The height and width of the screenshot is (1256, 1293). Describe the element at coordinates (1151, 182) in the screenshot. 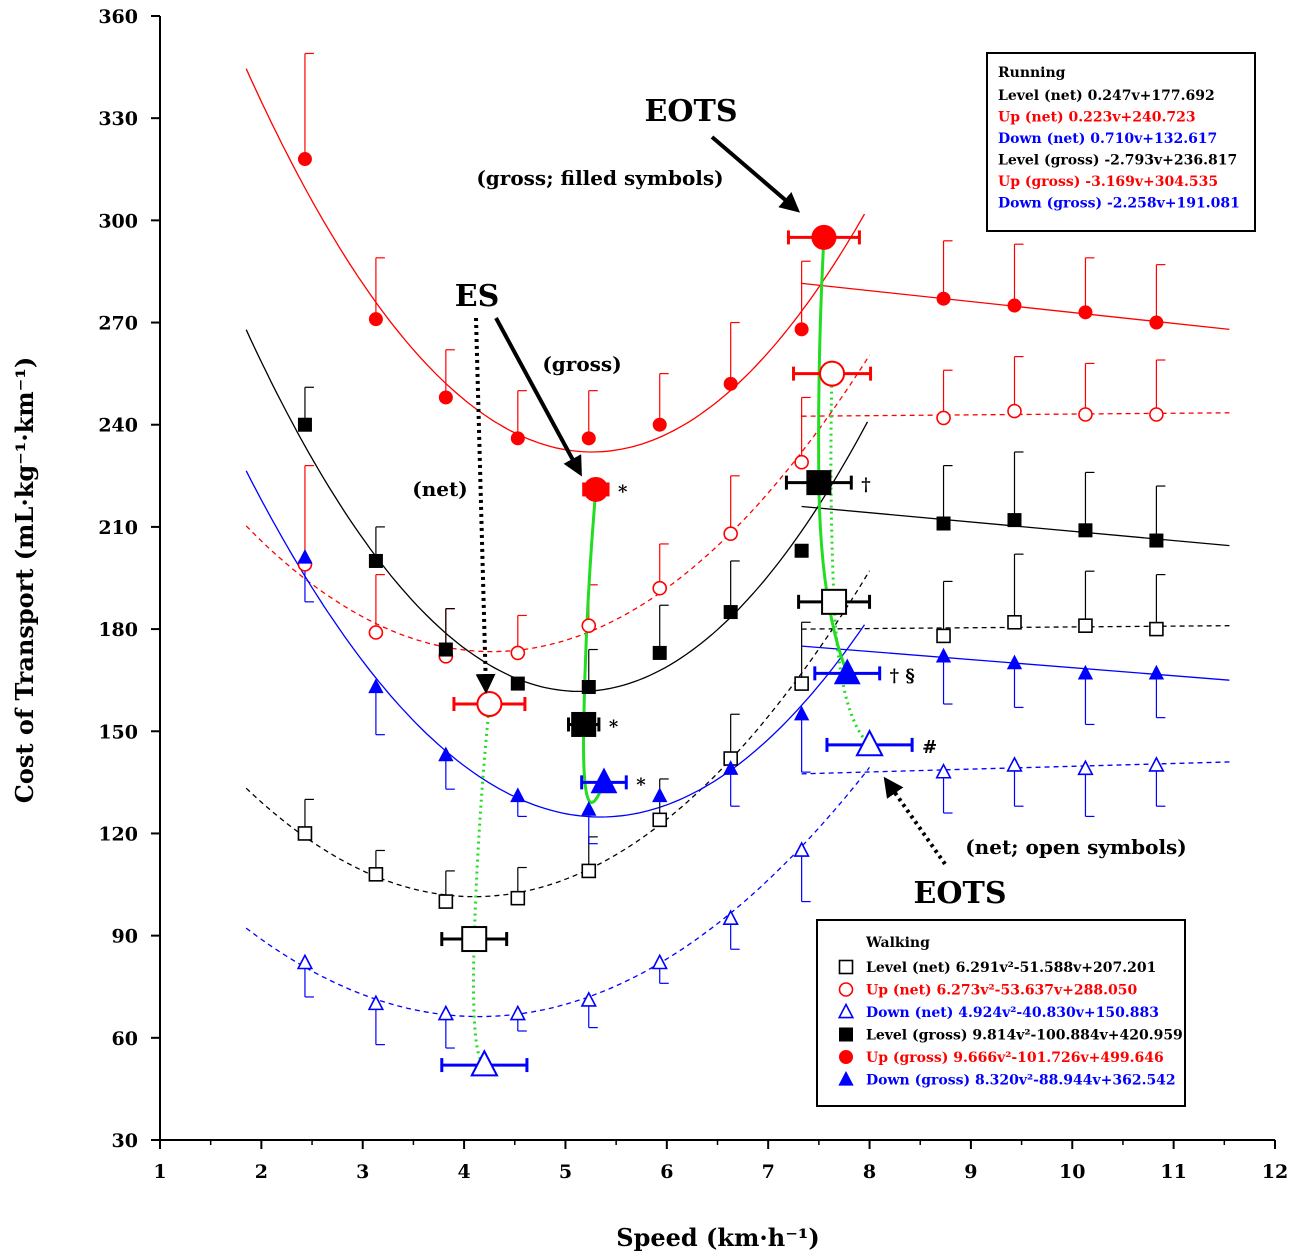

I see `running-legend-equation: -3.169v+304.535` at that location.